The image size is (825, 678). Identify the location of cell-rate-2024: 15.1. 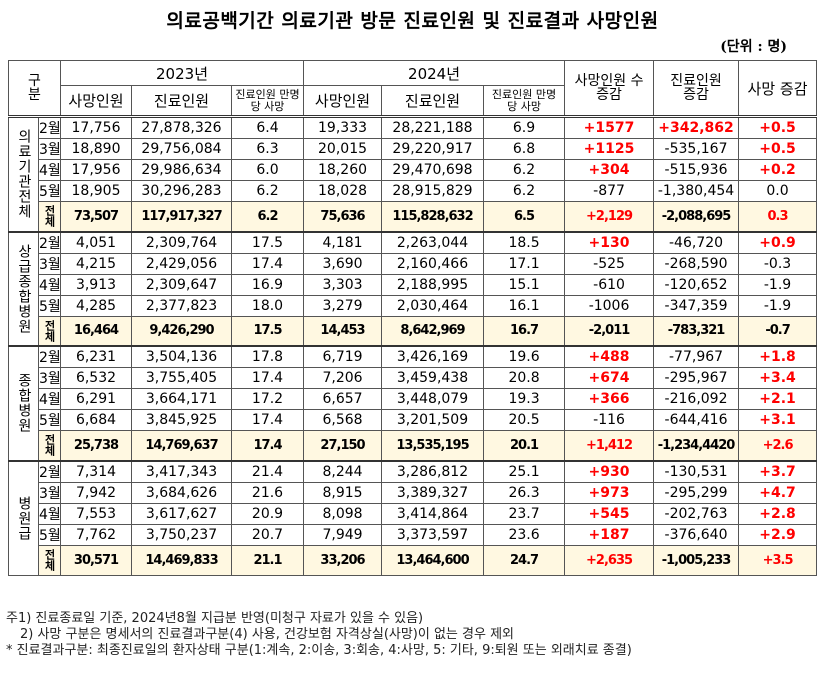
(524, 284).